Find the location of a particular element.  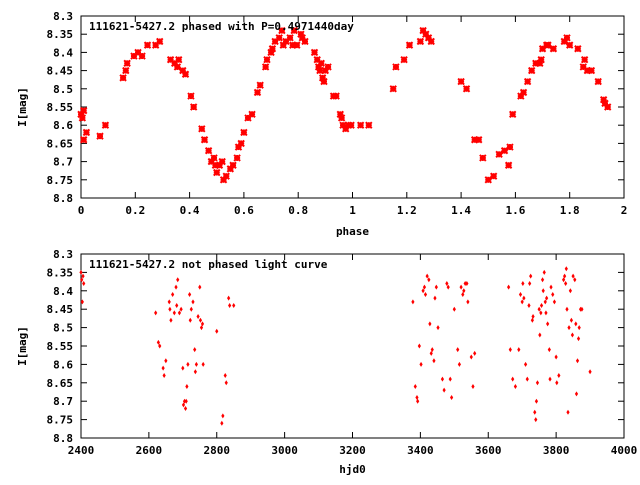

x-tick-label: 2 is located at coordinates (624, 210).